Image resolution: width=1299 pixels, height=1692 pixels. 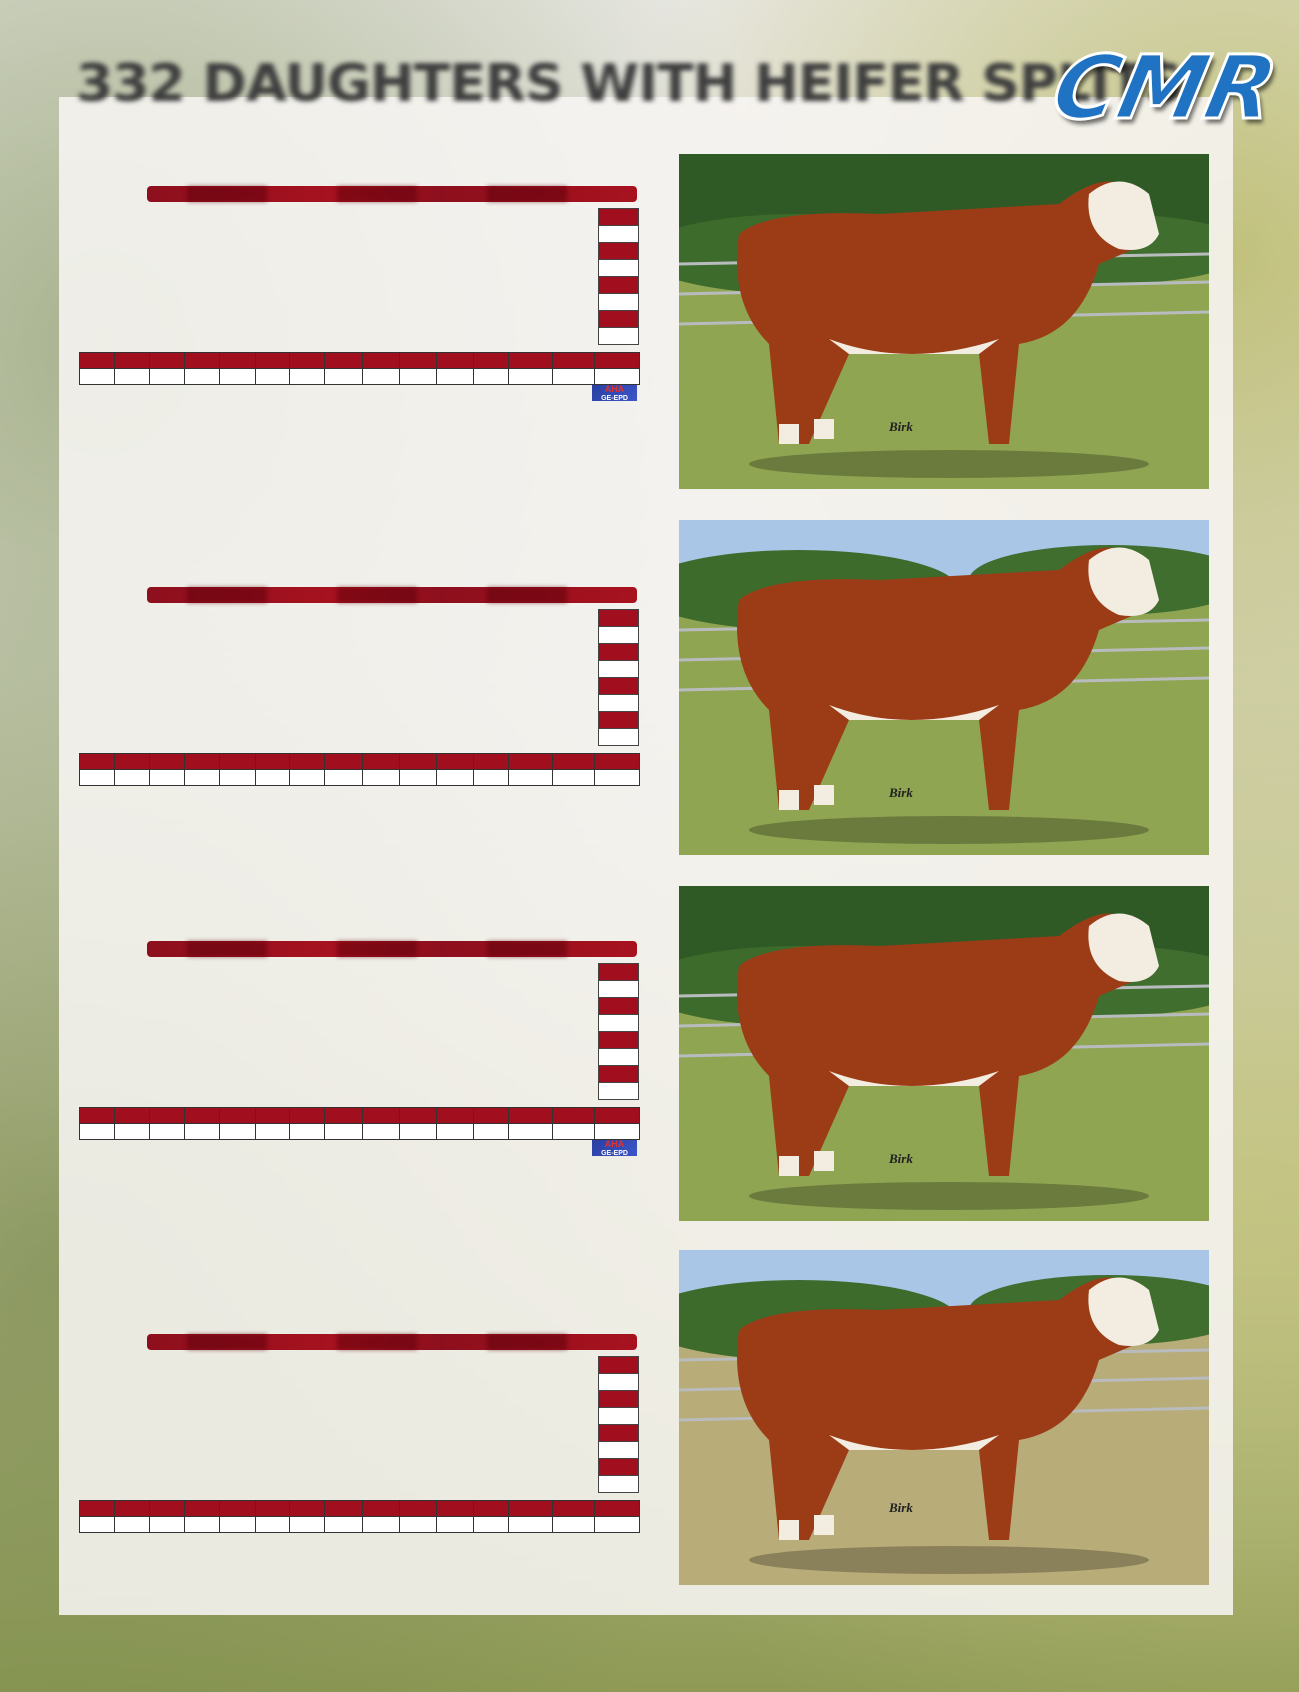 I want to click on cmr-logo: CMR, so click(x=1165, y=88).